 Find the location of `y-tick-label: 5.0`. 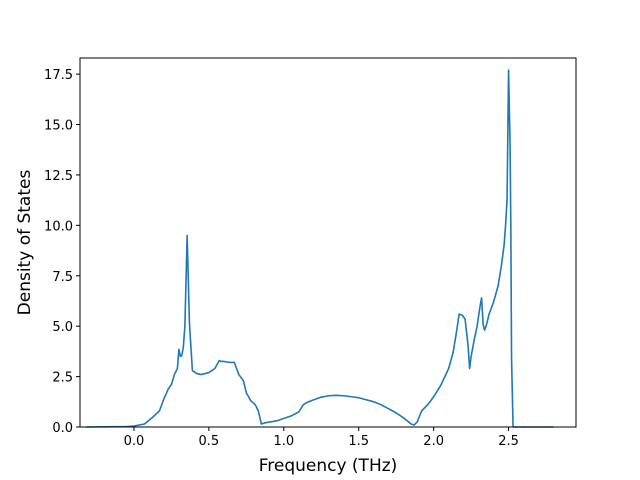

y-tick-label: 5.0 is located at coordinates (62, 327).